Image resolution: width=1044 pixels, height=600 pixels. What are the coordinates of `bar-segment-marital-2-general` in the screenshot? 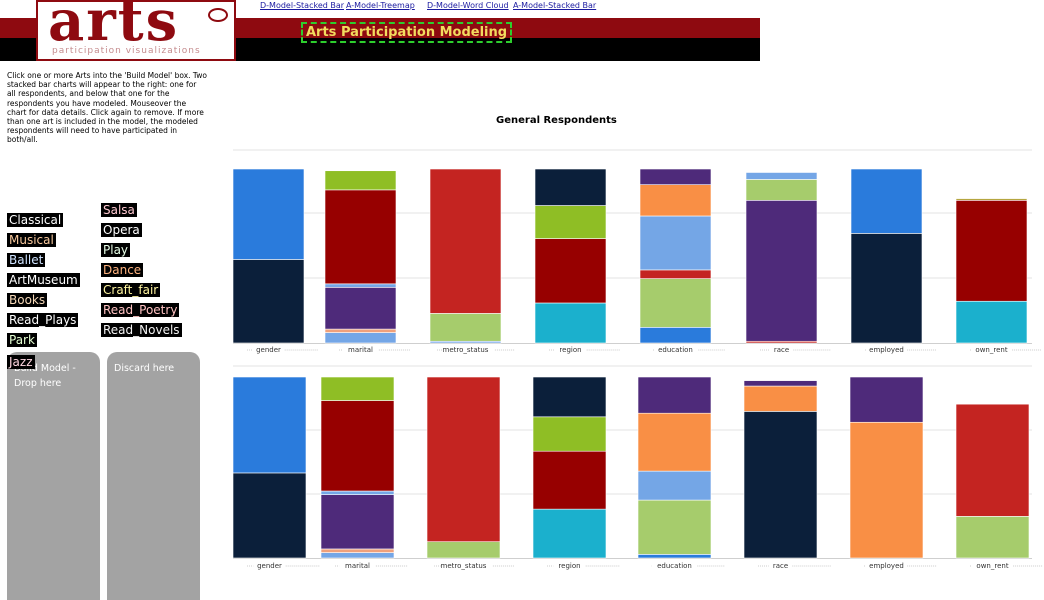 It's located at (360, 308).